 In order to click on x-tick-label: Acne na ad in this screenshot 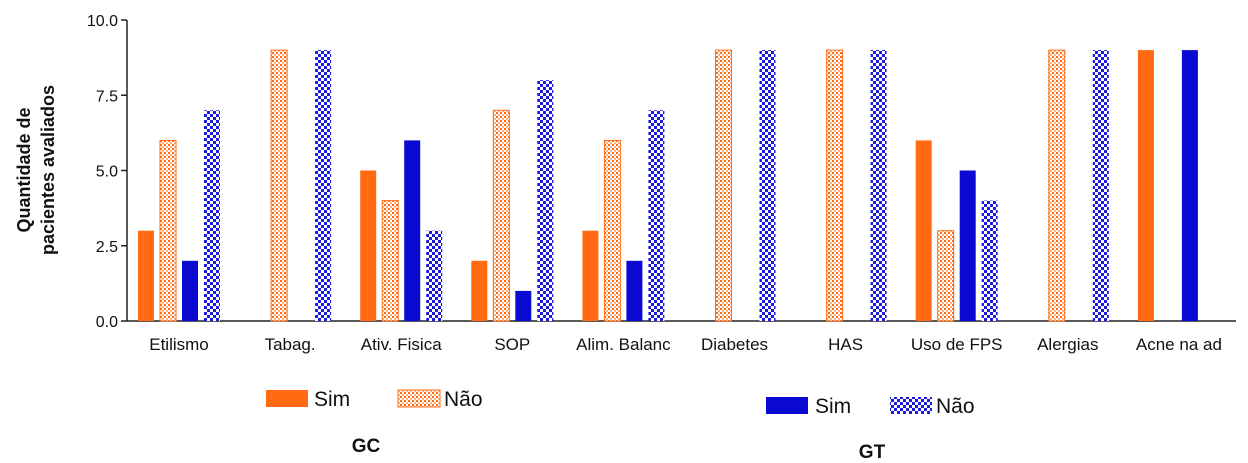, I will do `click(1179, 344)`.